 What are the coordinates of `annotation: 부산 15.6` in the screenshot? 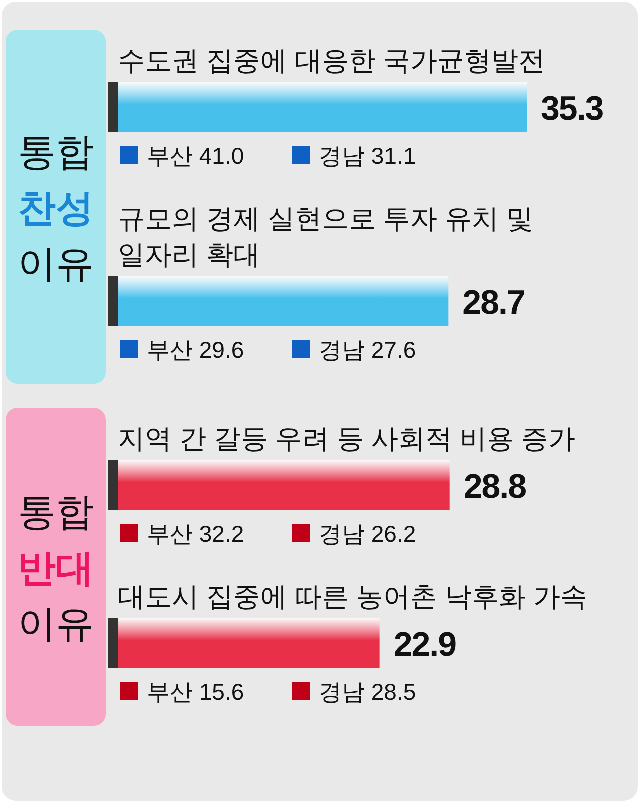 It's located at (195, 692).